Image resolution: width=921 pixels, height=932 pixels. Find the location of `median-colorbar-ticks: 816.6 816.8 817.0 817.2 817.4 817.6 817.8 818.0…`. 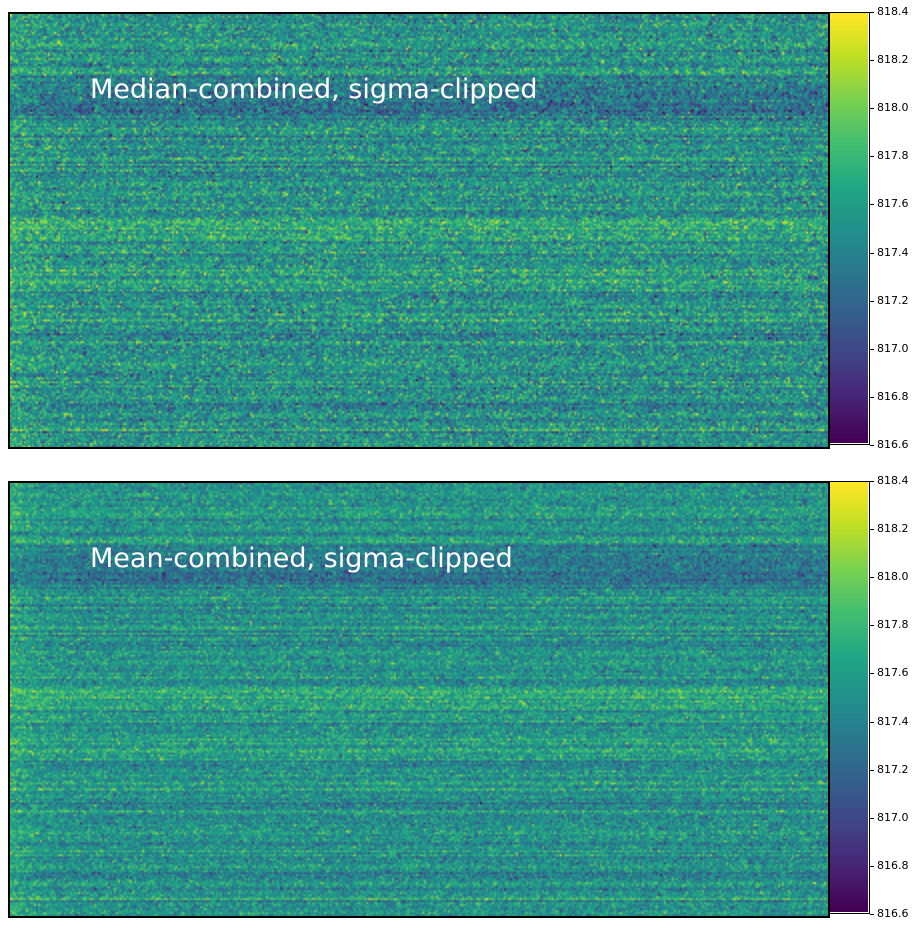

median-colorbar-ticks: 816.6 816.8 817.0 817.2 817.4 817.6 817.8 818.0… is located at coordinates (895, 228).